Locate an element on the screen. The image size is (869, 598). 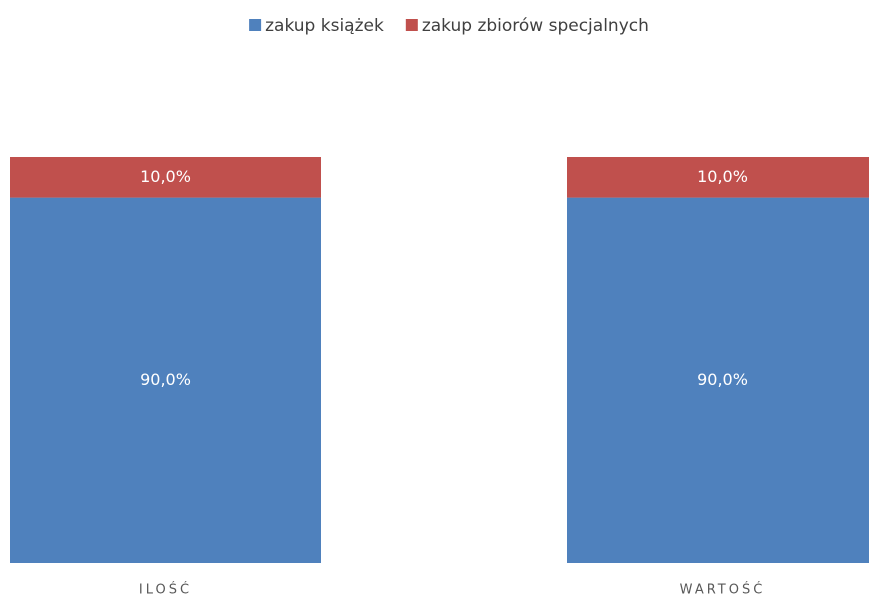
x-tick-label: WARTOŚĆ is located at coordinates (723, 590).